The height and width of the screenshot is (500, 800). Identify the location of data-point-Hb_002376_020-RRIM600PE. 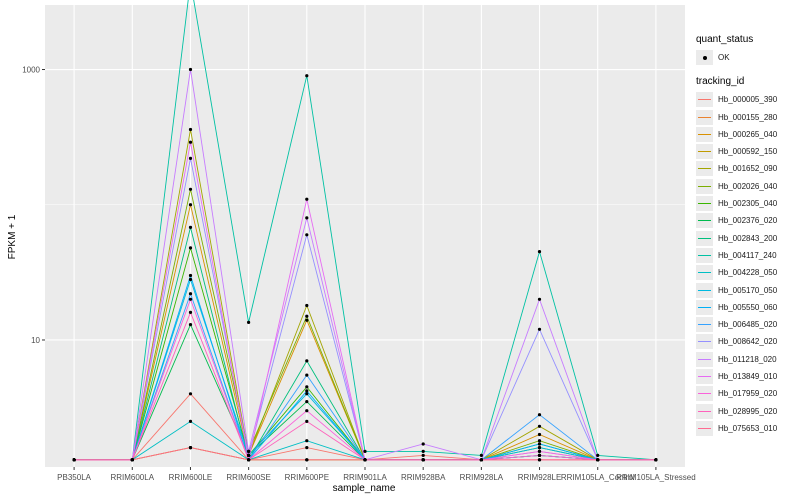
(307, 402).